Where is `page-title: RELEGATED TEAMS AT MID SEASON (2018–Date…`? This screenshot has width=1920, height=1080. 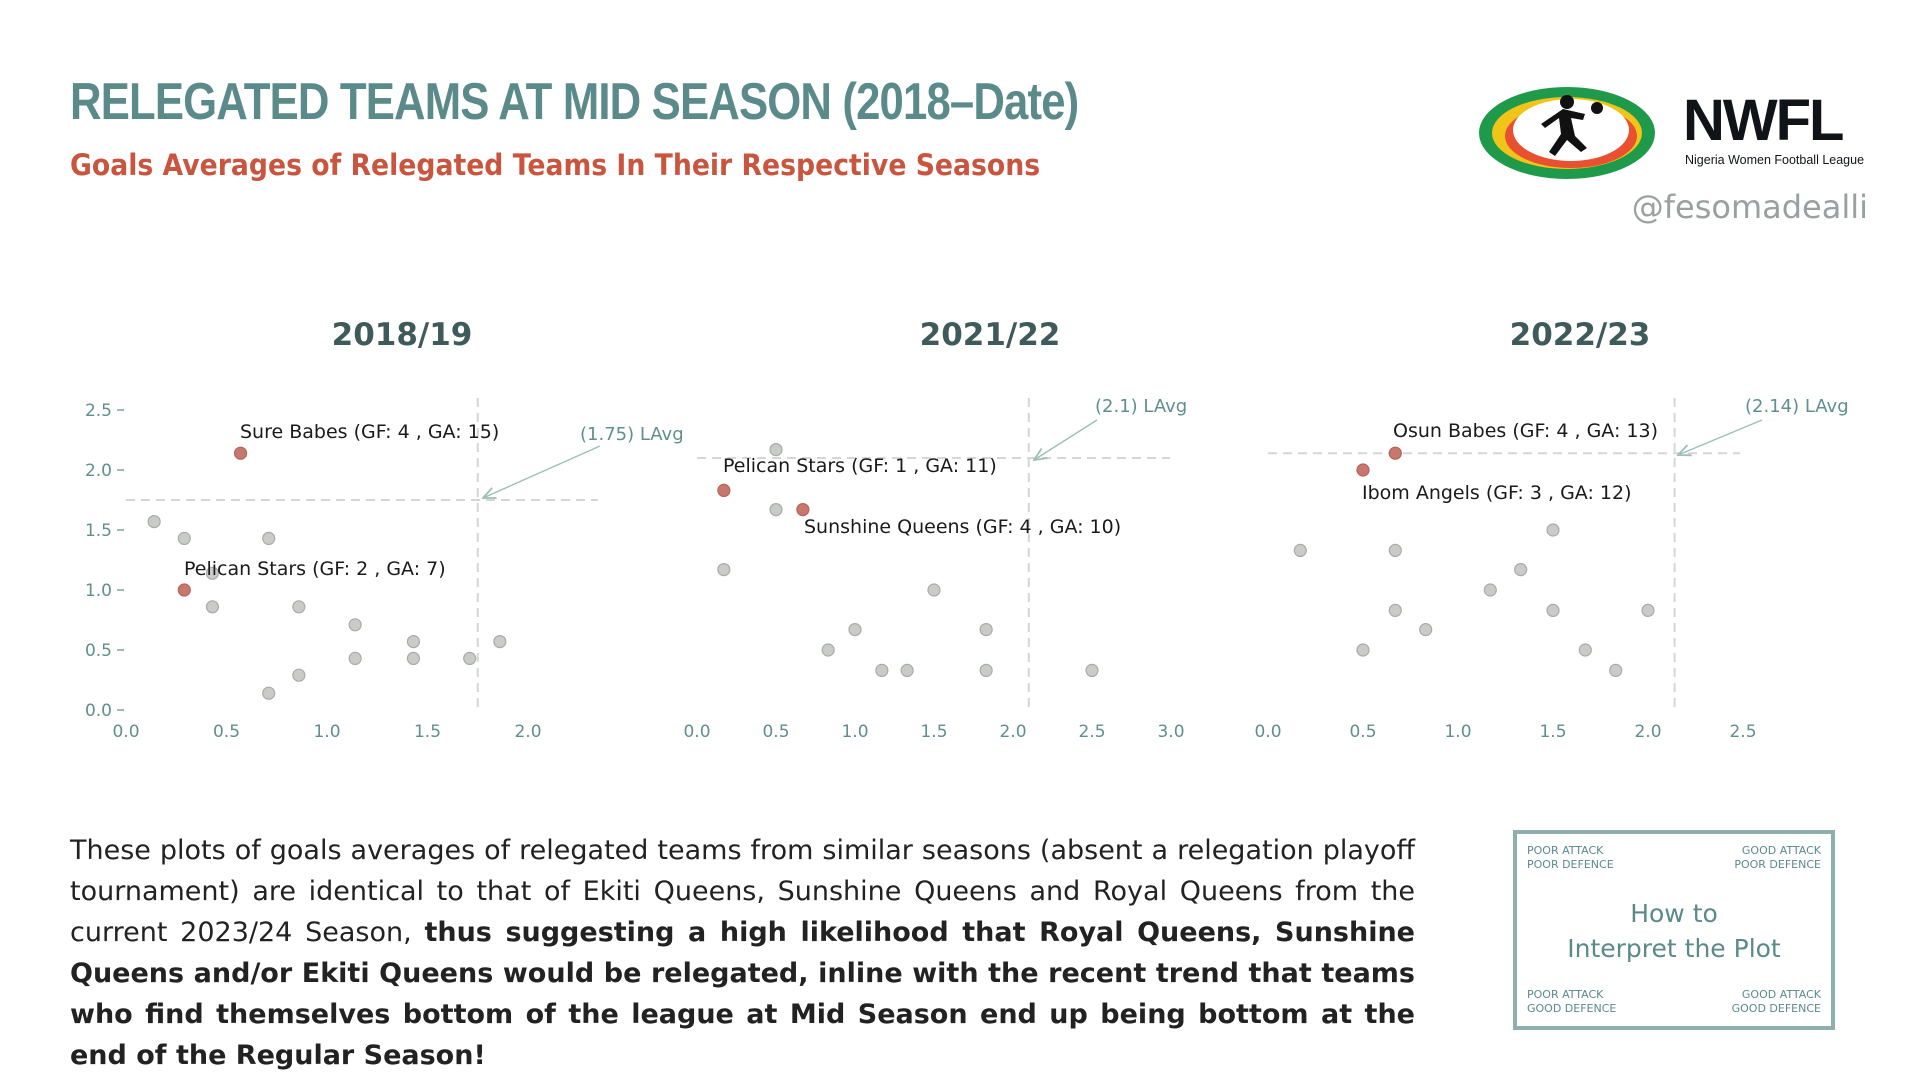
page-title: RELEGATED TEAMS AT MID SEASON (2018–Date… is located at coordinates (574, 102).